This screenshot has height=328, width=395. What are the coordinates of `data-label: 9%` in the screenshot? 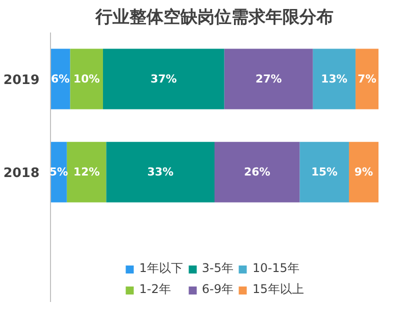 It's located at (364, 172).